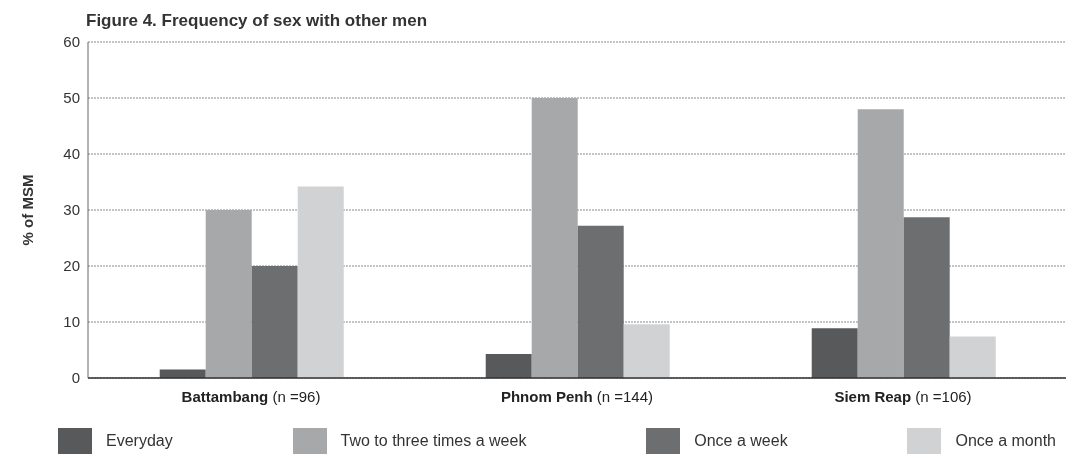 The image size is (1082, 465). Describe the element at coordinates (71, 154) in the screenshot. I see `y-tick-label: 40` at that location.